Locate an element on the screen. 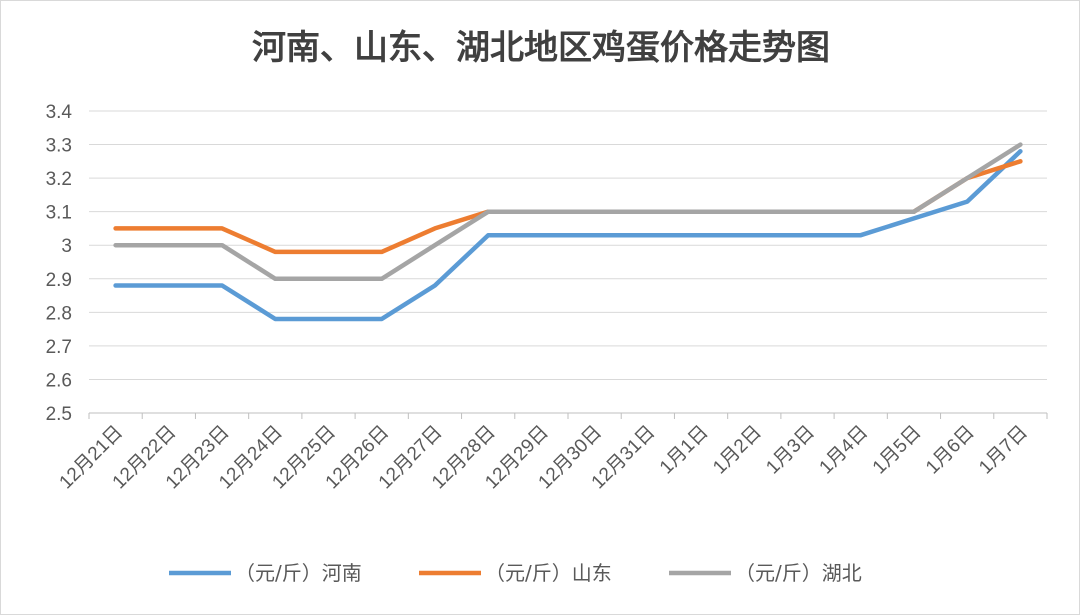  legend-label: （元/斤）山东 is located at coordinates (548, 573).